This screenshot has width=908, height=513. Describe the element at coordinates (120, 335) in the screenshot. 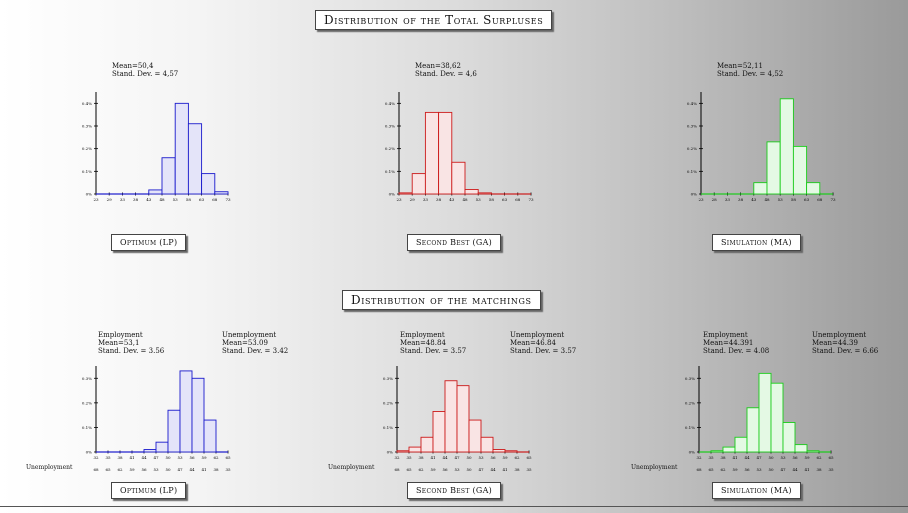

I see `lp-employment-label: Employment` at that location.